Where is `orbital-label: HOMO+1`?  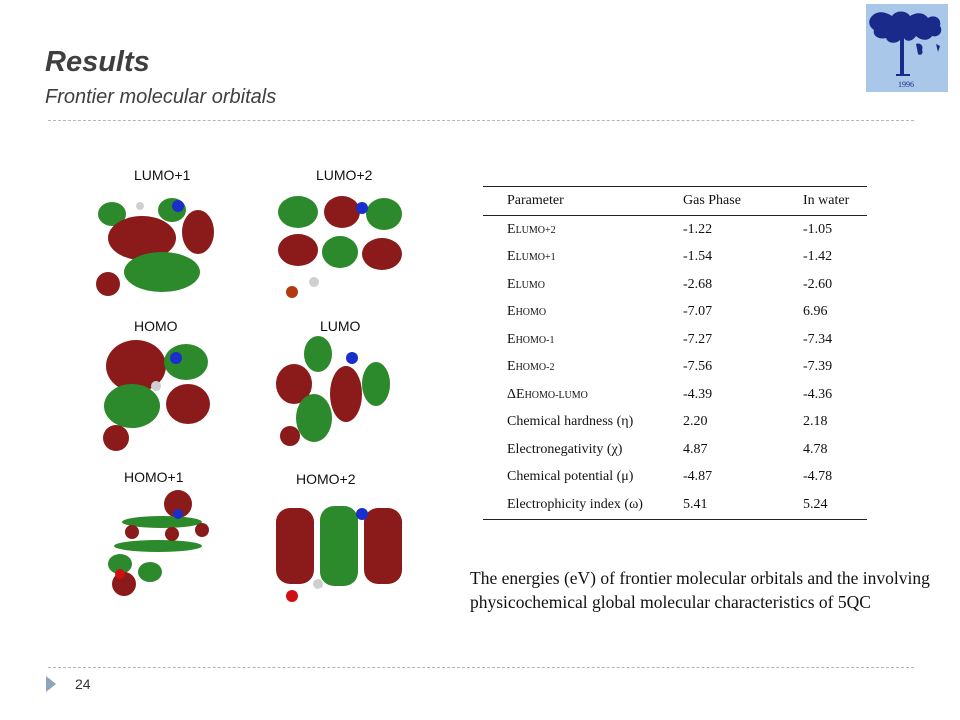
orbital-label: HOMO+1 is located at coordinates (154, 477).